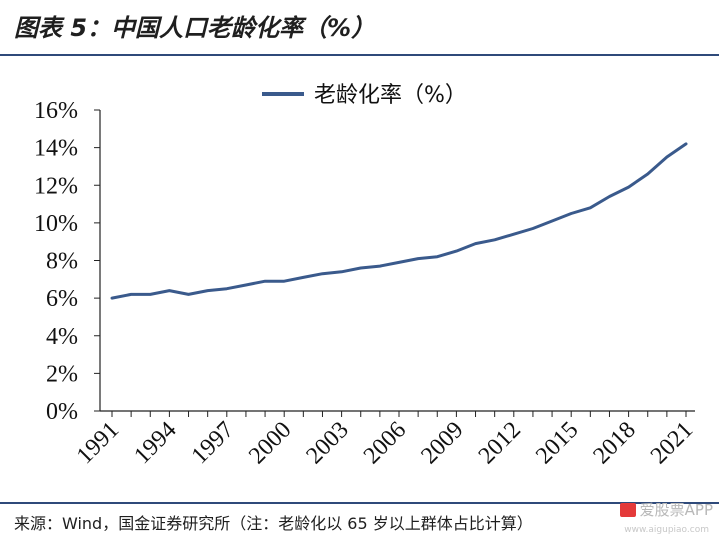 The width and height of the screenshot is (719, 544). What do you see at coordinates (442, 443) in the screenshot?
I see `x-tick-label: 2009` at bounding box center [442, 443].